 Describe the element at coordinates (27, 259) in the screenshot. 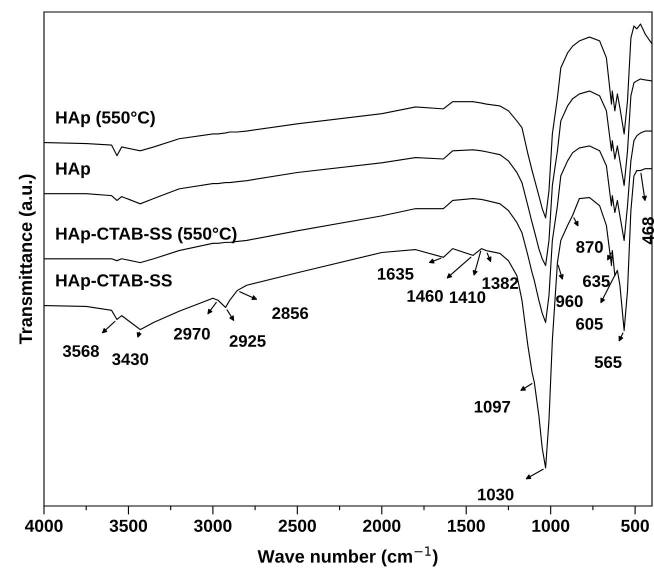

I see `y-axis-title: Transmittance (a.u.)` at that location.